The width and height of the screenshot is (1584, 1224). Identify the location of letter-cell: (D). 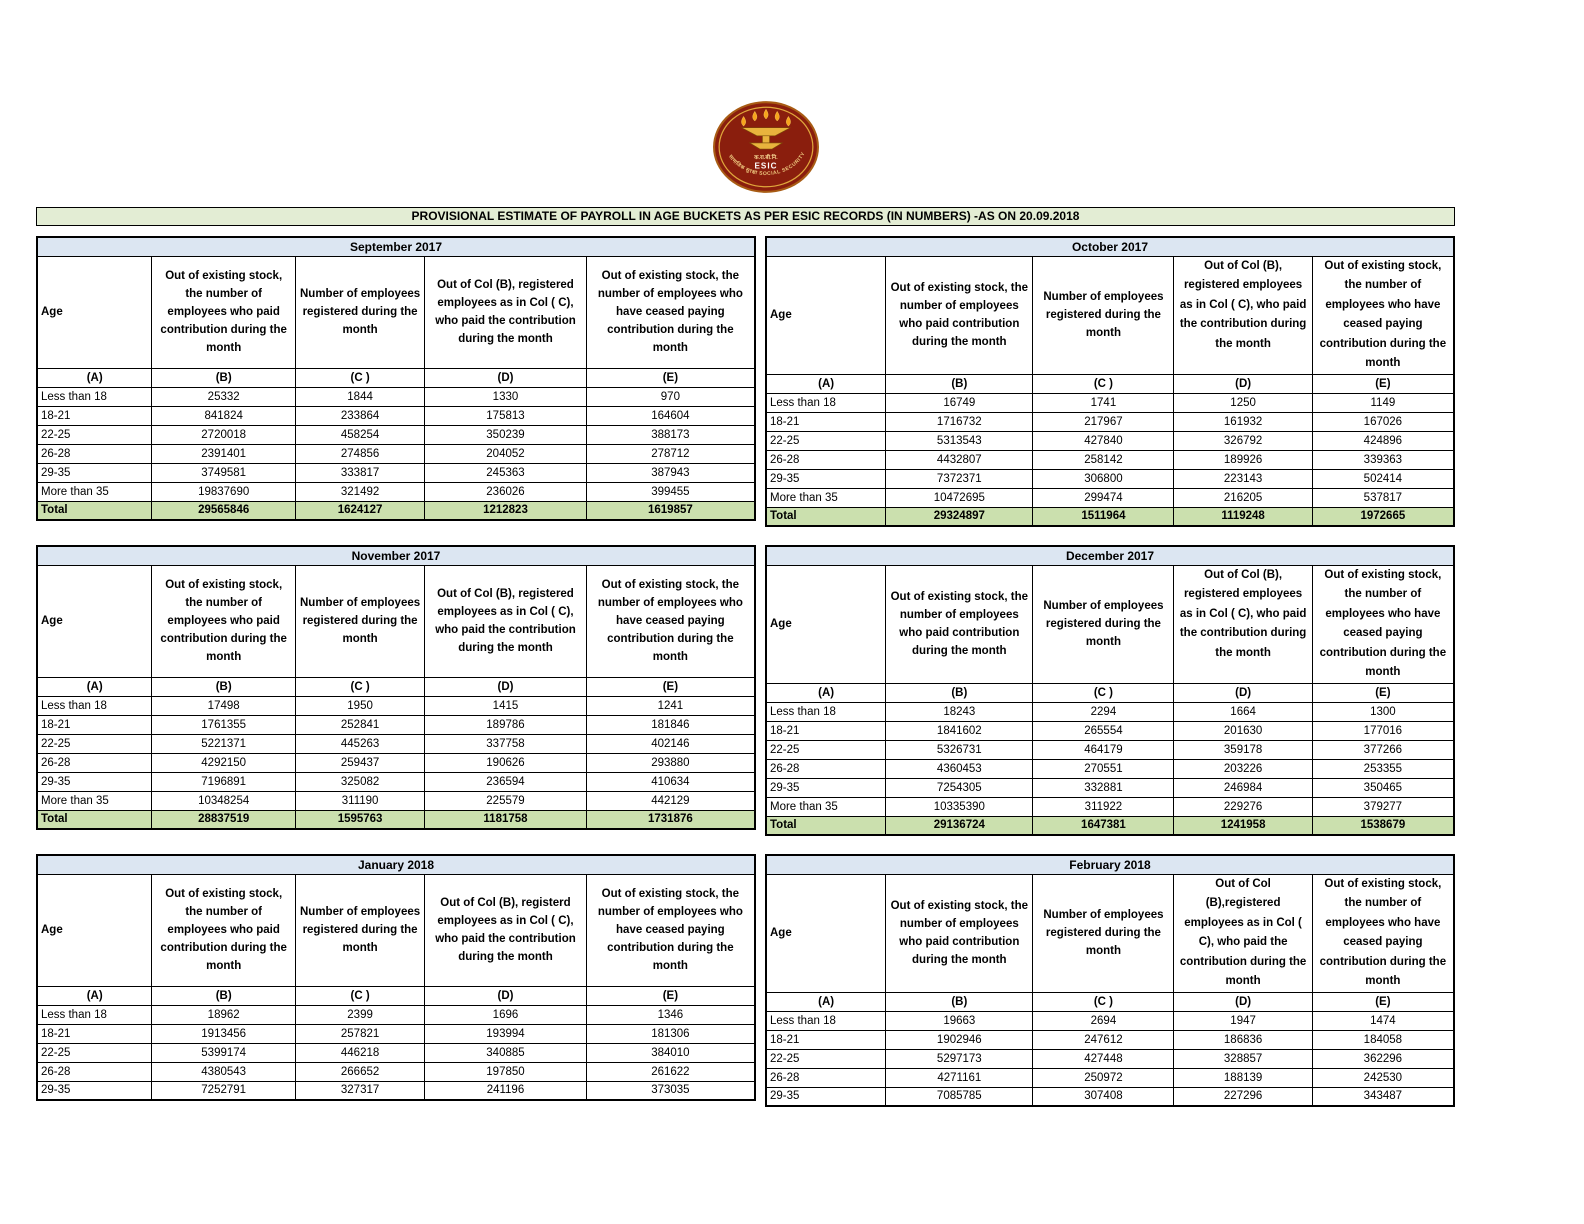
(505, 995).